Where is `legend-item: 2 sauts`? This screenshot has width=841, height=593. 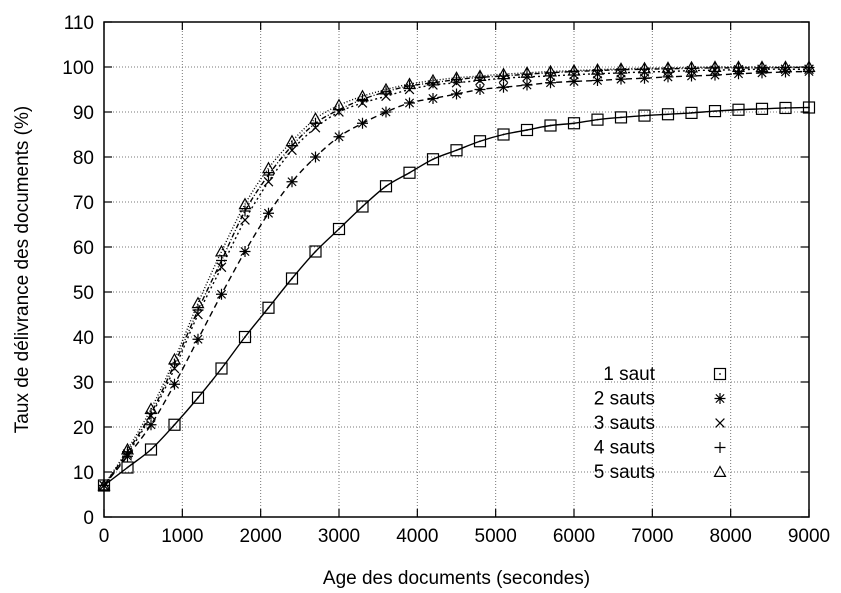
legend-item: 2 sauts is located at coordinates (660, 399).